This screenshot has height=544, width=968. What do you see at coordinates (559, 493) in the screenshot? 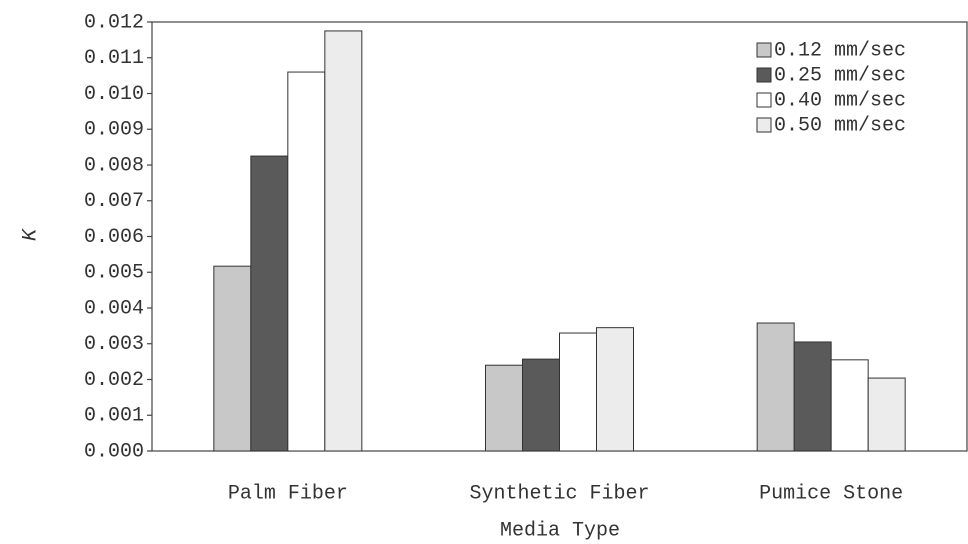
I see `x-tick-label: Synthetic Fiber` at bounding box center [559, 493].